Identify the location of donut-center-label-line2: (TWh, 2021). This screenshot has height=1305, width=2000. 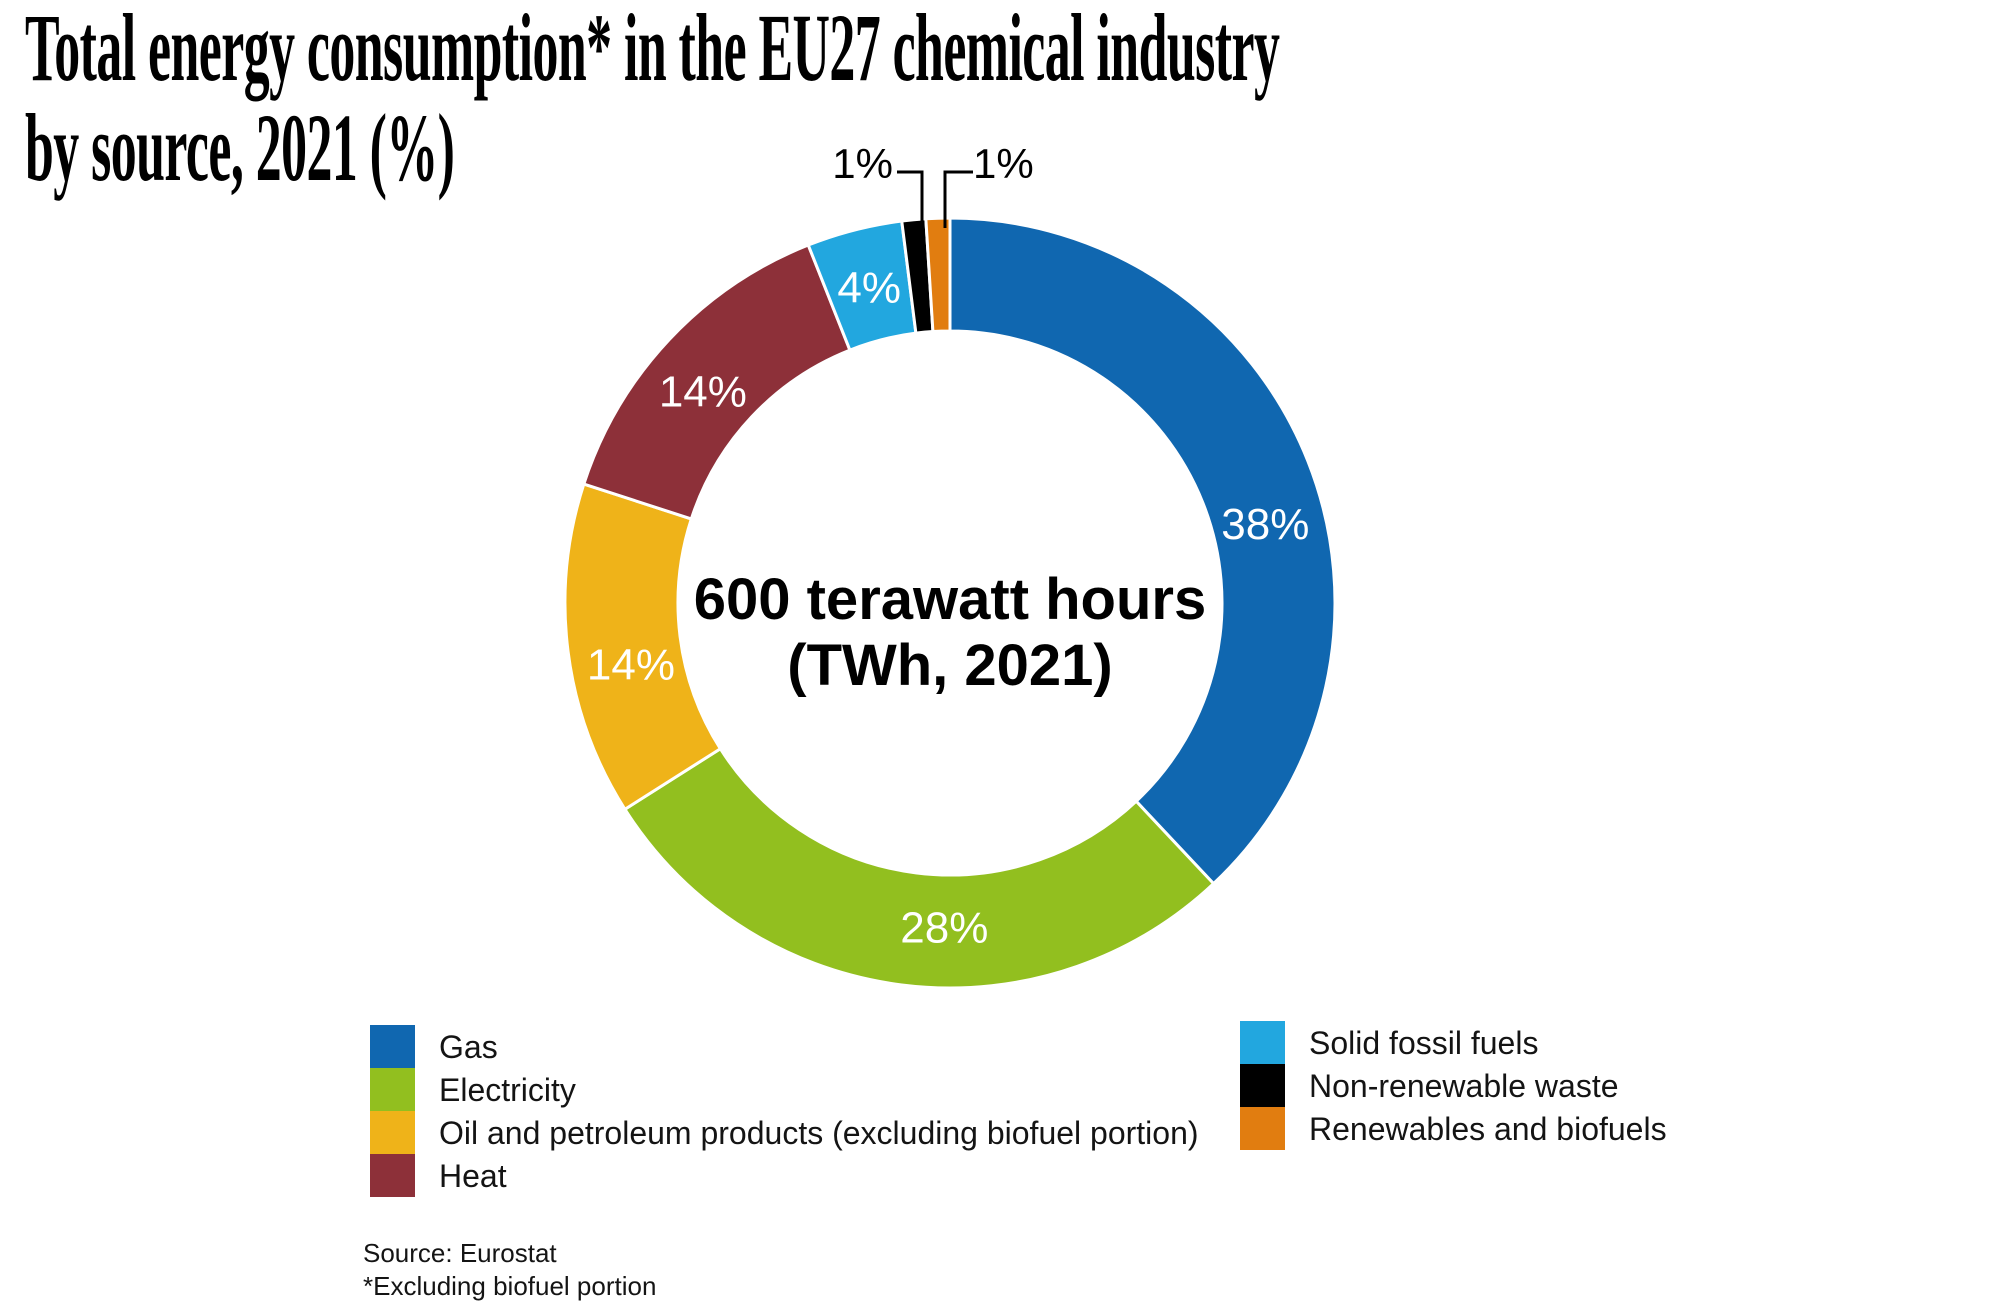
(950, 665).